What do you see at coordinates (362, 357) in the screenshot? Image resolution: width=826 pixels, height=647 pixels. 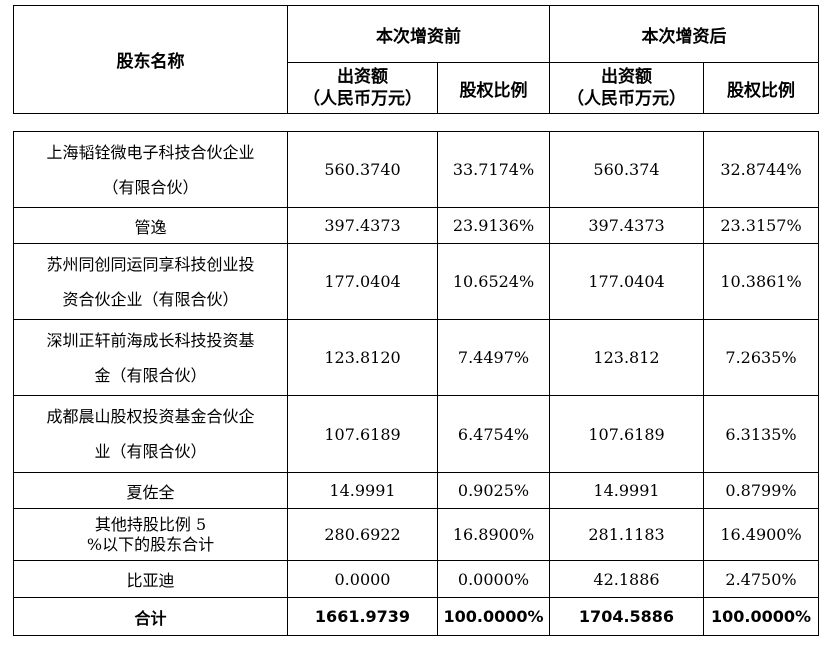 I see `capital-before: 123.8120` at bounding box center [362, 357].